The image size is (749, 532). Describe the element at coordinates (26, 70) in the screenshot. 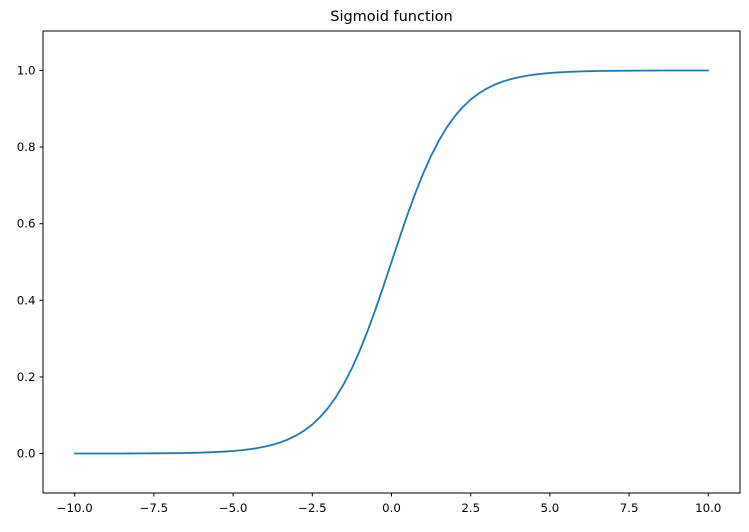

I see `y-tick-label: 1.0` at that location.